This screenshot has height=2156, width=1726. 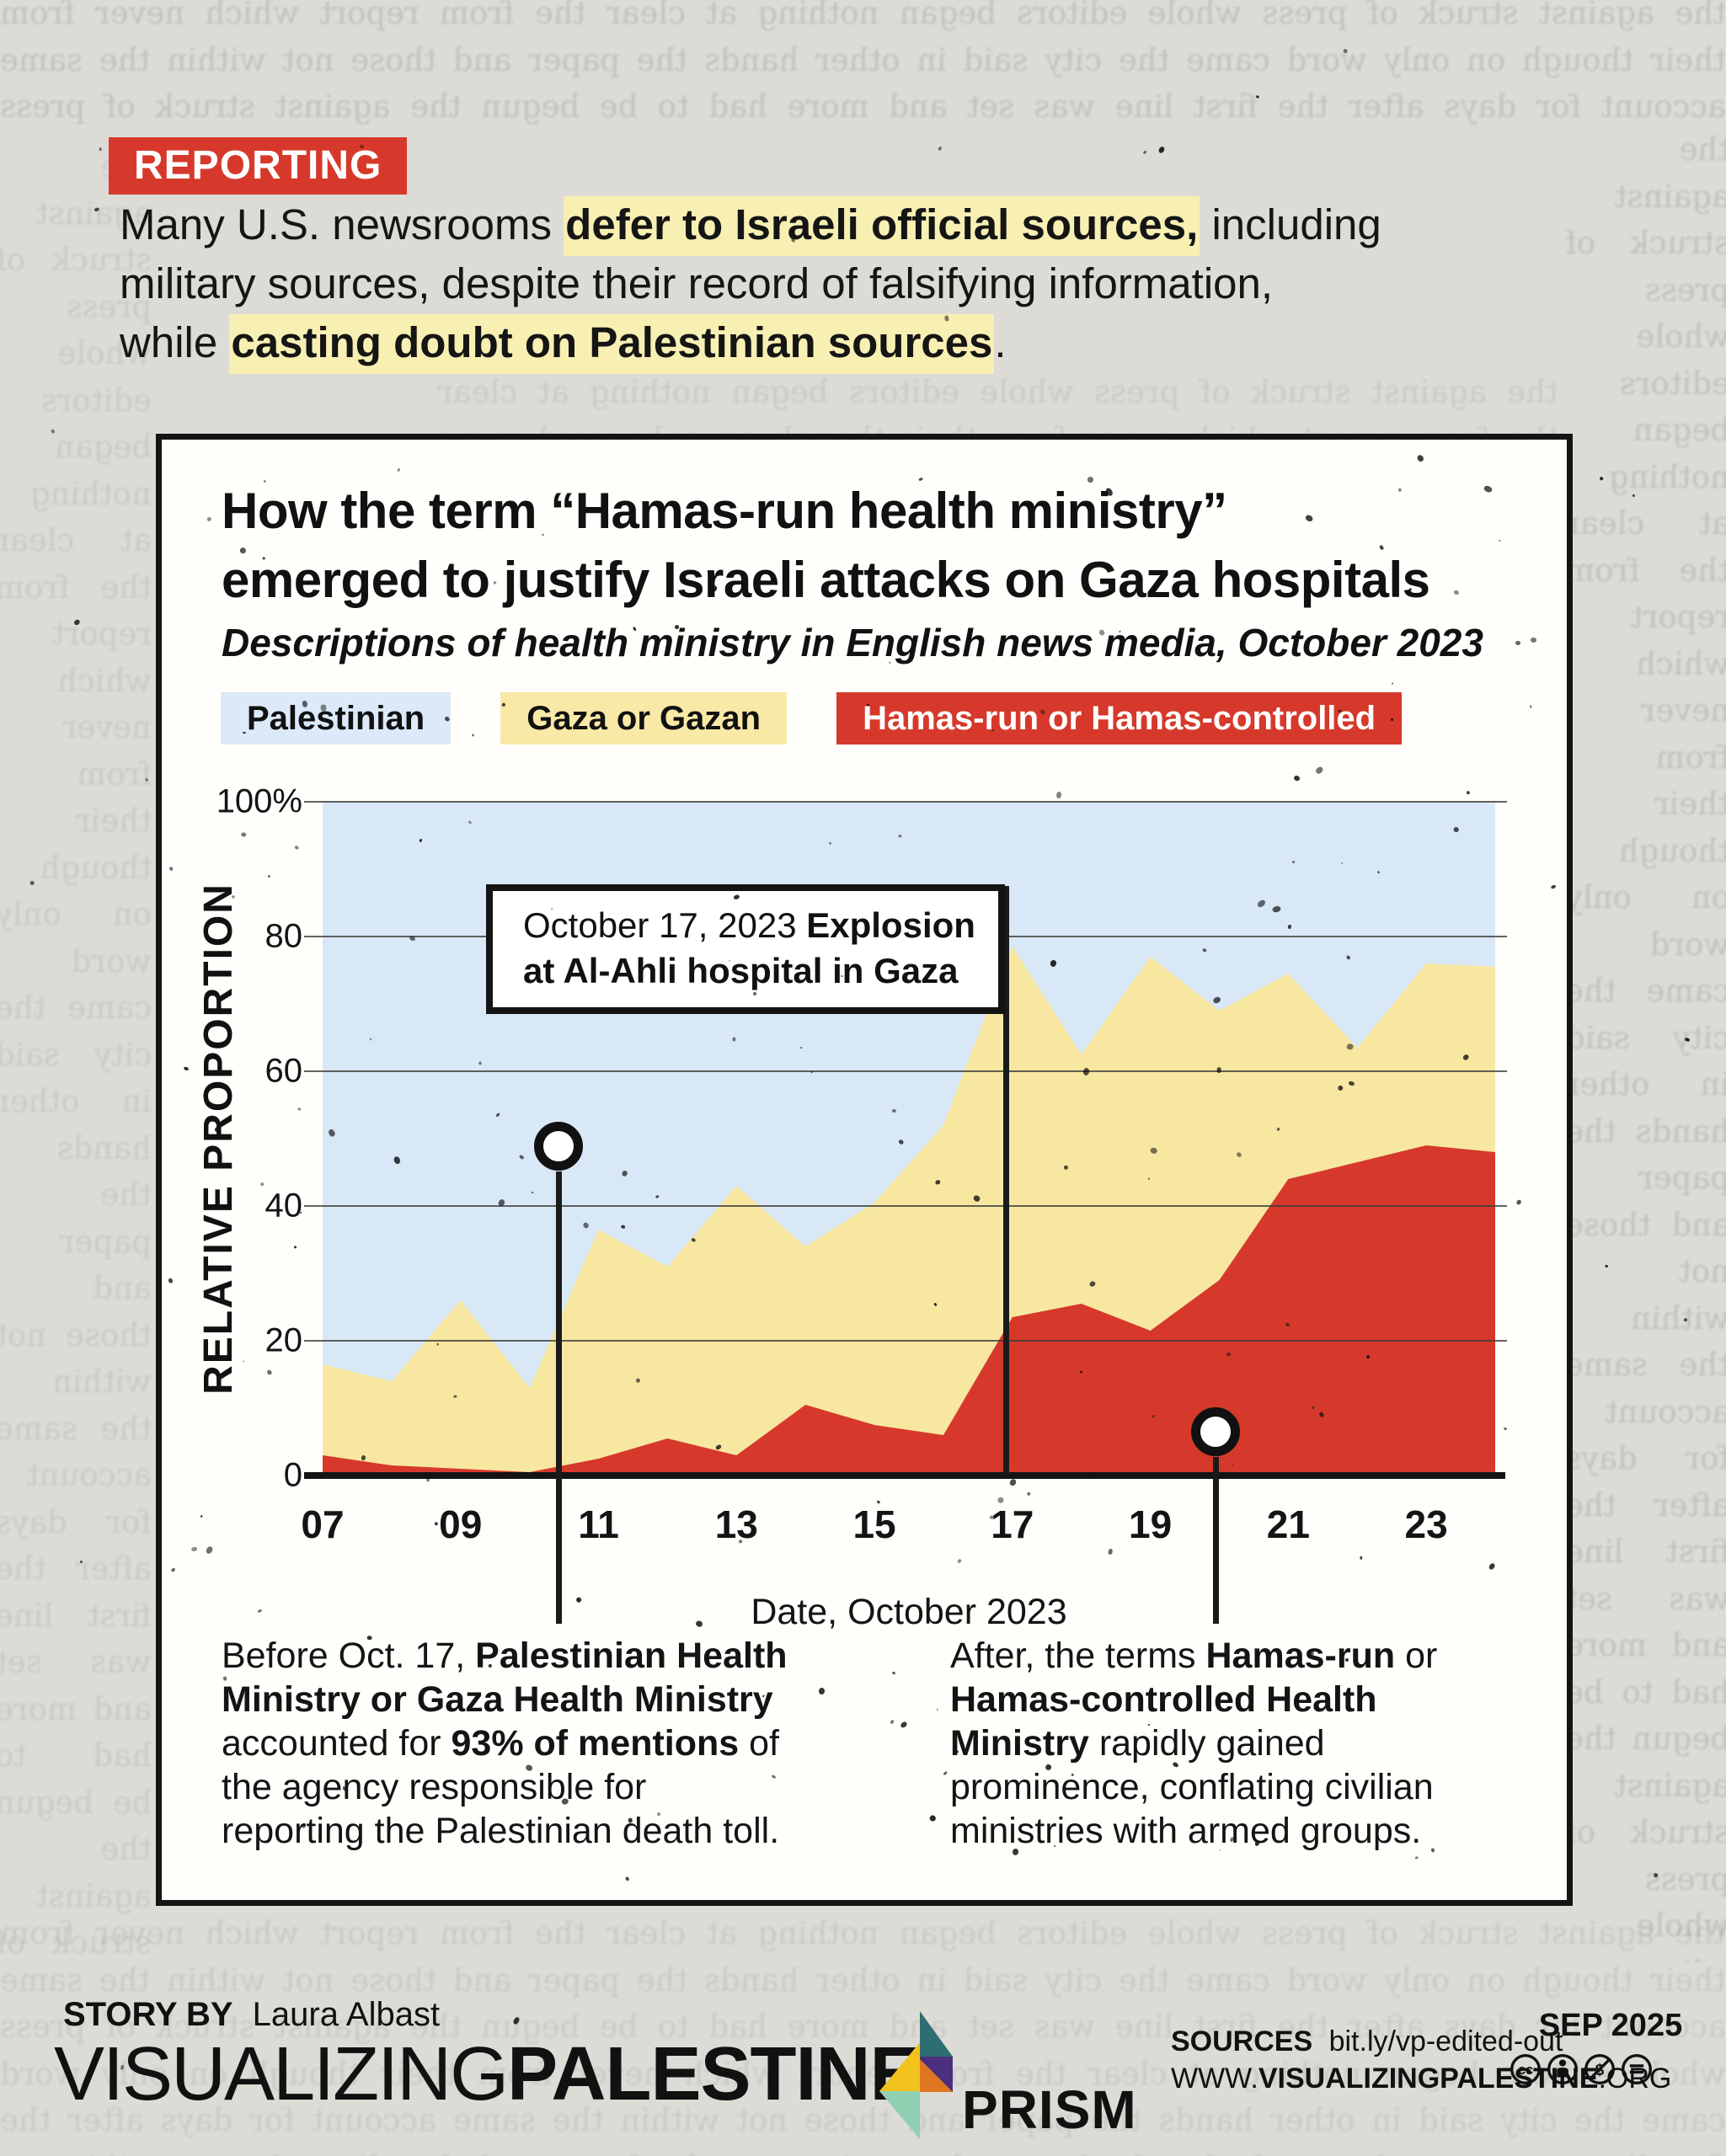 I want to click on text-line: October 17, 2023 Explosion, so click(x=753, y=925).